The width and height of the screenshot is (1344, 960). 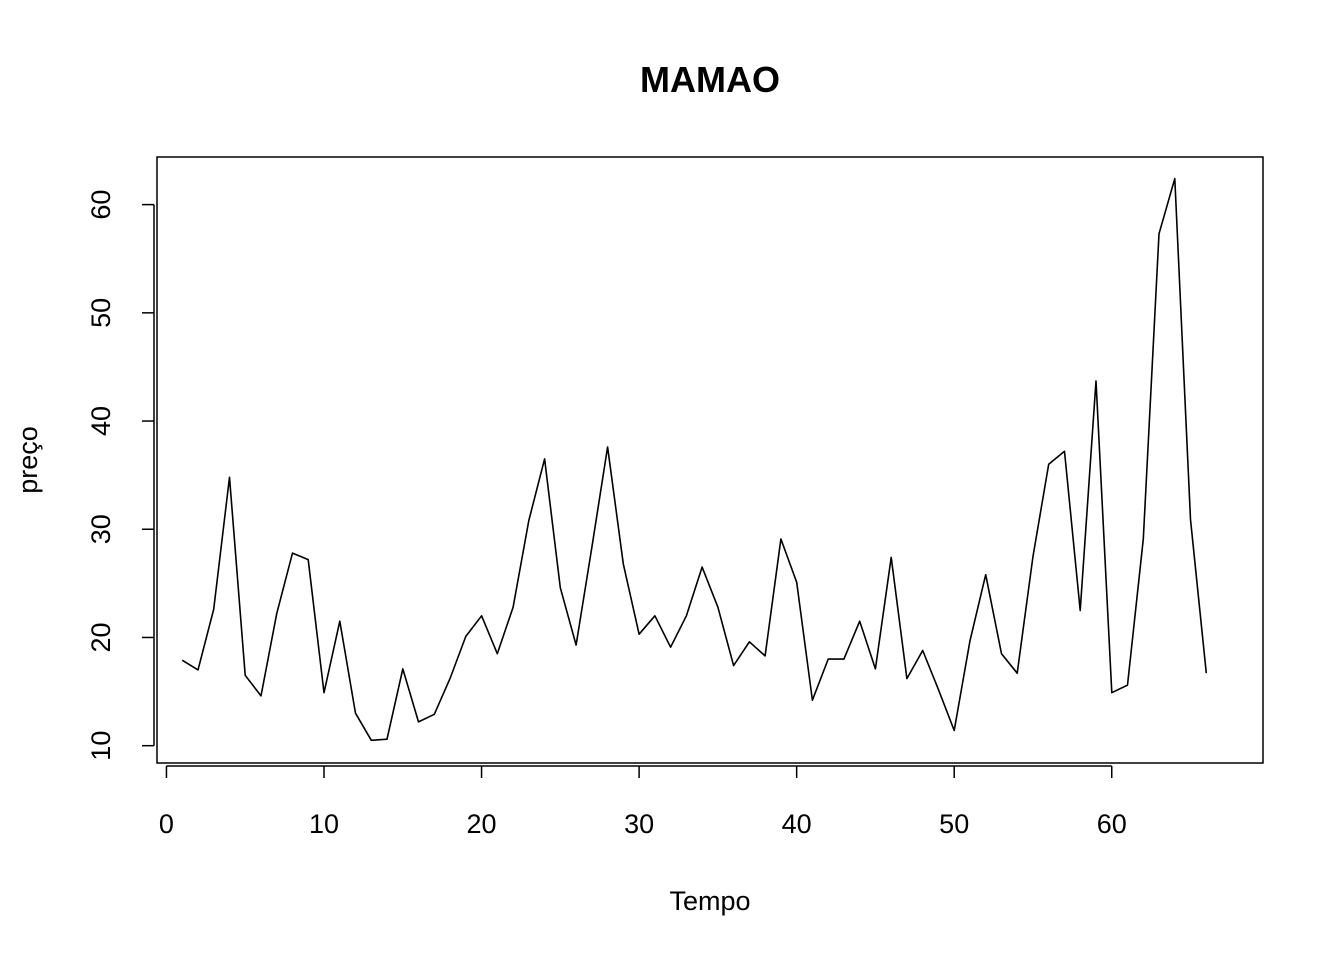 What do you see at coordinates (120, 475) in the screenshot?
I see `y-axis: 10 20 30 40 50 60` at bounding box center [120, 475].